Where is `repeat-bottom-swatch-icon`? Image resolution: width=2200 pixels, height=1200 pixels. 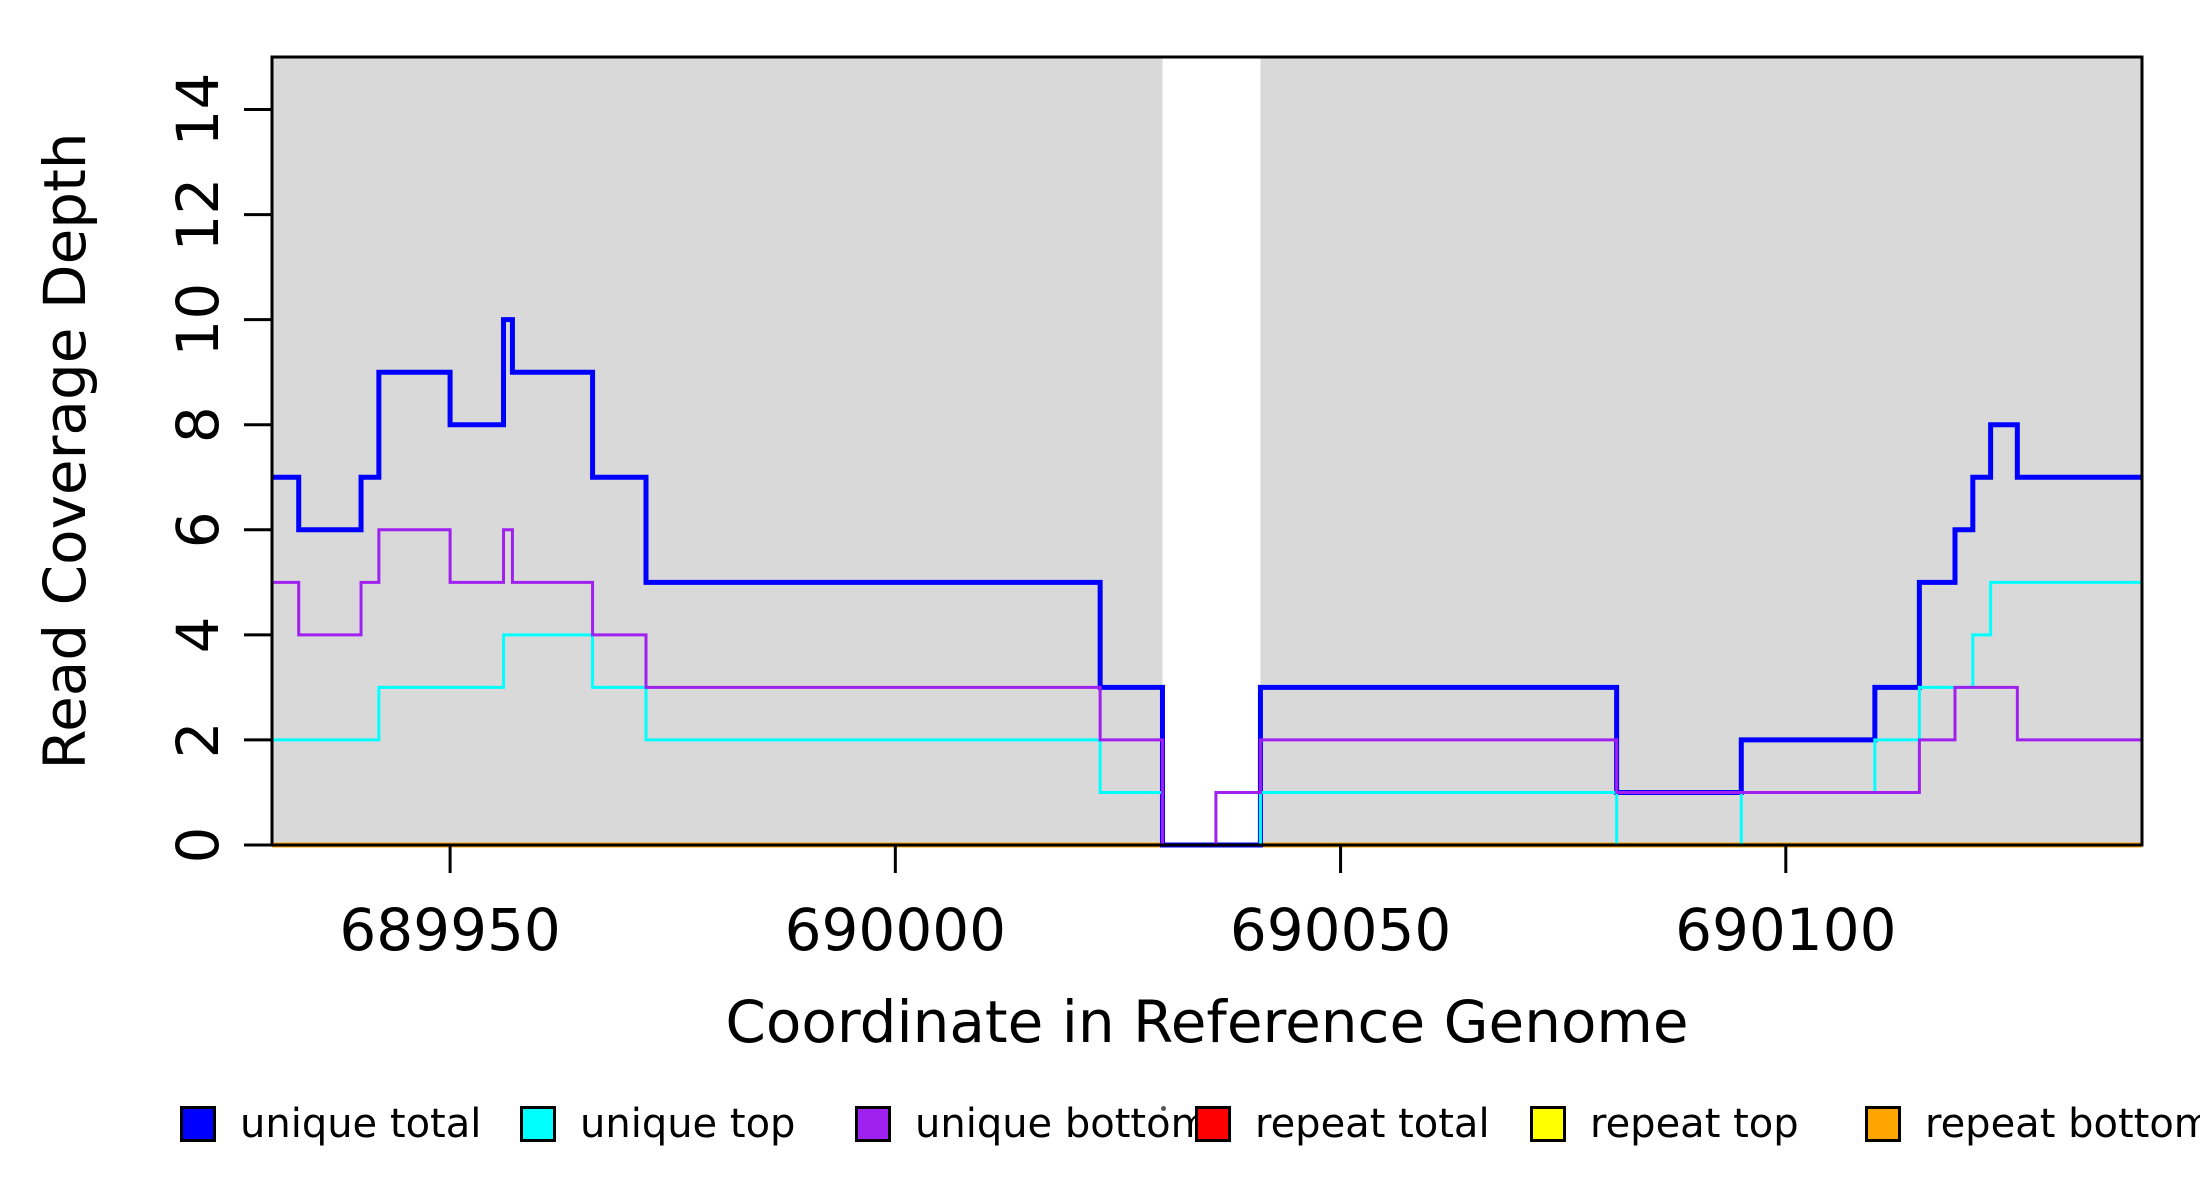 repeat-bottom-swatch-icon is located at coordinates (1883, 1124).